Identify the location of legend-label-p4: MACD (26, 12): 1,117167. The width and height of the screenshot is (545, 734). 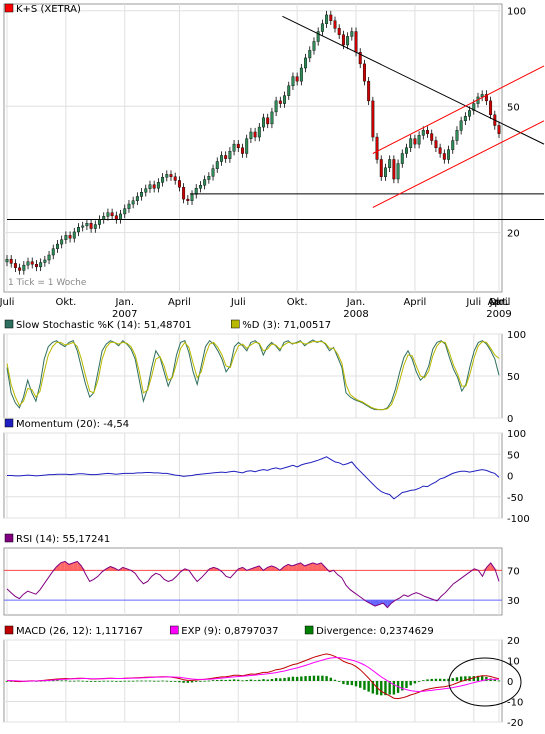
(79, 631).